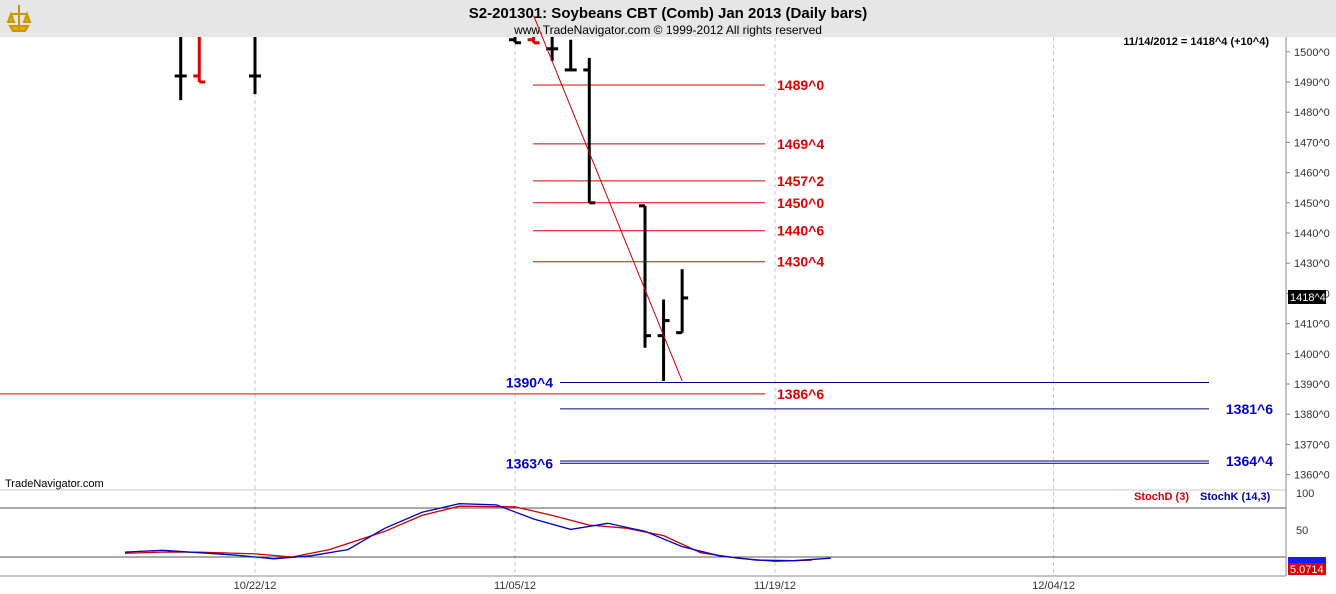 This screenshot has width=1336, height=594. I want to click on stochastic-lines, so click(477, 532).